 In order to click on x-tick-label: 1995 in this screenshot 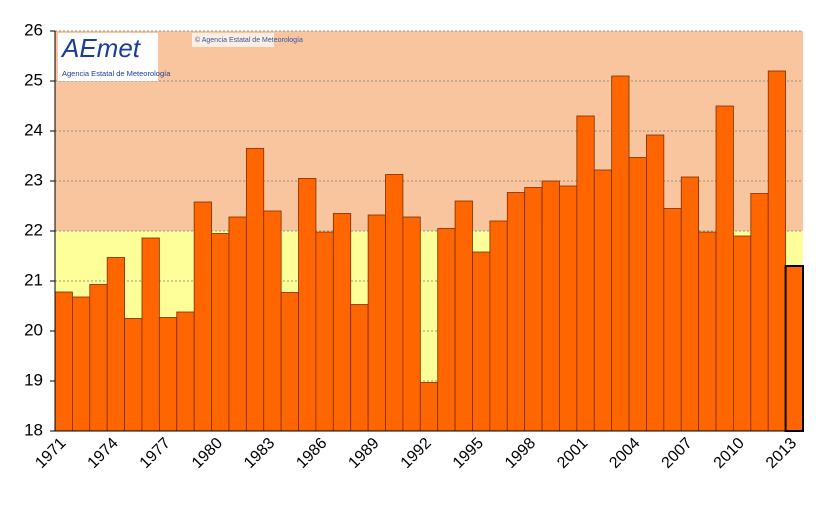, I will do `click(468, 453)`.